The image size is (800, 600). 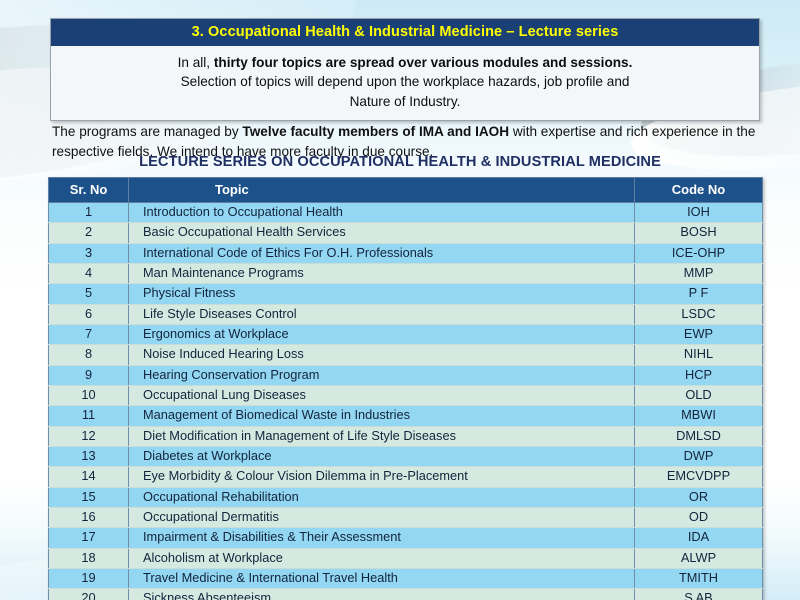 What do you see at coordinates (381, 334) in the screenshot?
I see `cell-topic: Ergonomics at Workplace` at bounding box center [381, 334].